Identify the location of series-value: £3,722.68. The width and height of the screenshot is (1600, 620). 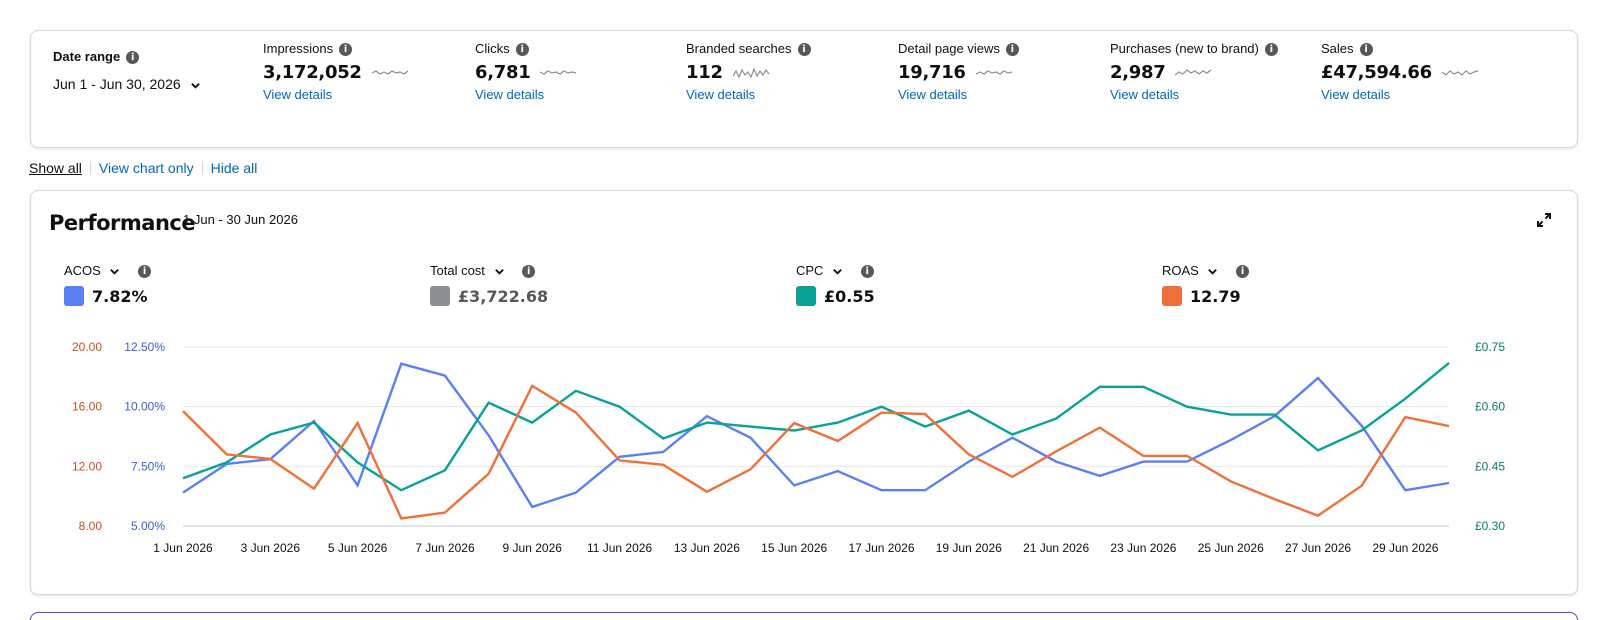
(503, 296).